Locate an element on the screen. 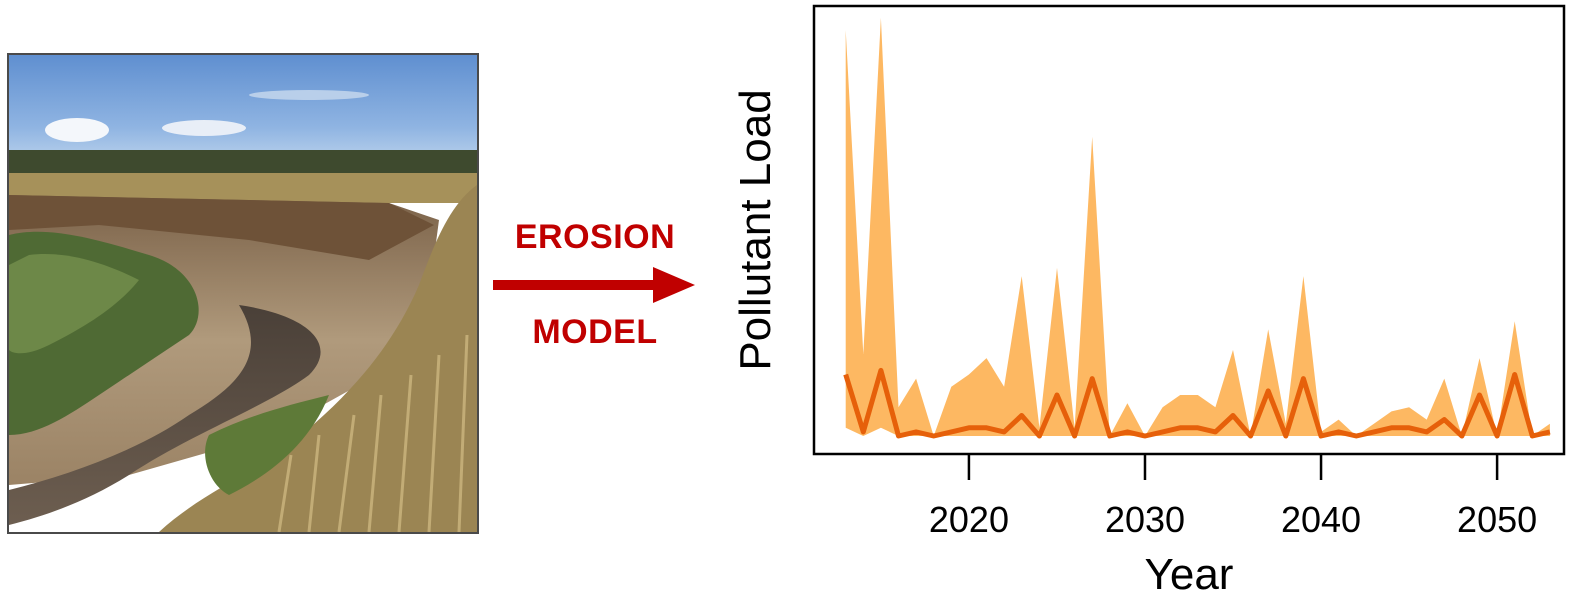  x-tick-label: 2020 is located at coordinates (969, 519).